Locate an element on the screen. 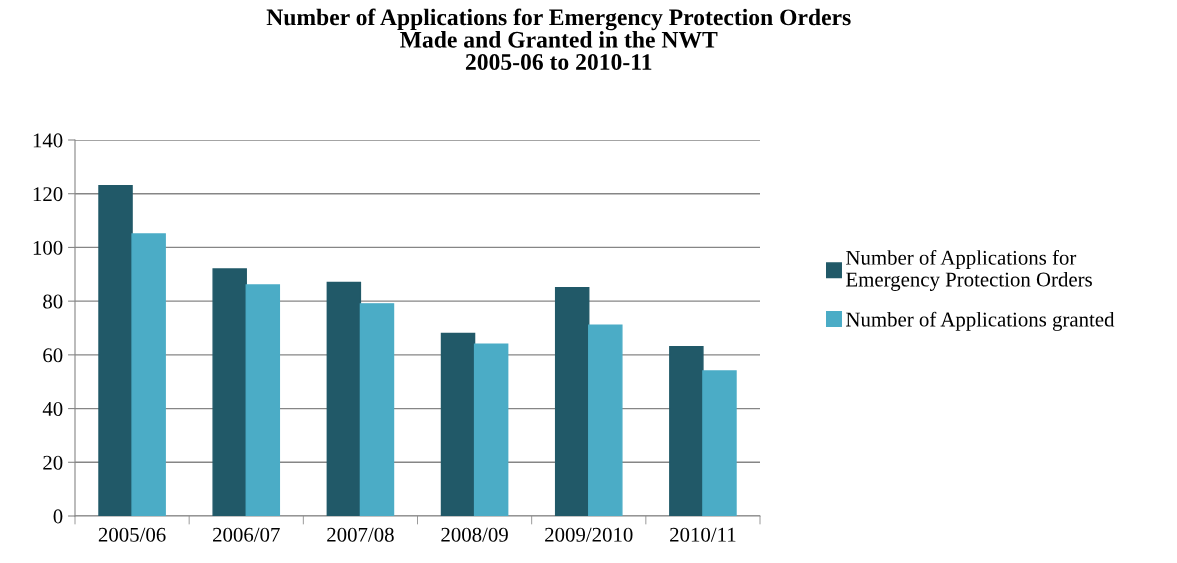 Image resolution: width=1177 pixels, height=563 pixels. y-tick-label: 20 is located at coordinates (53, 462).